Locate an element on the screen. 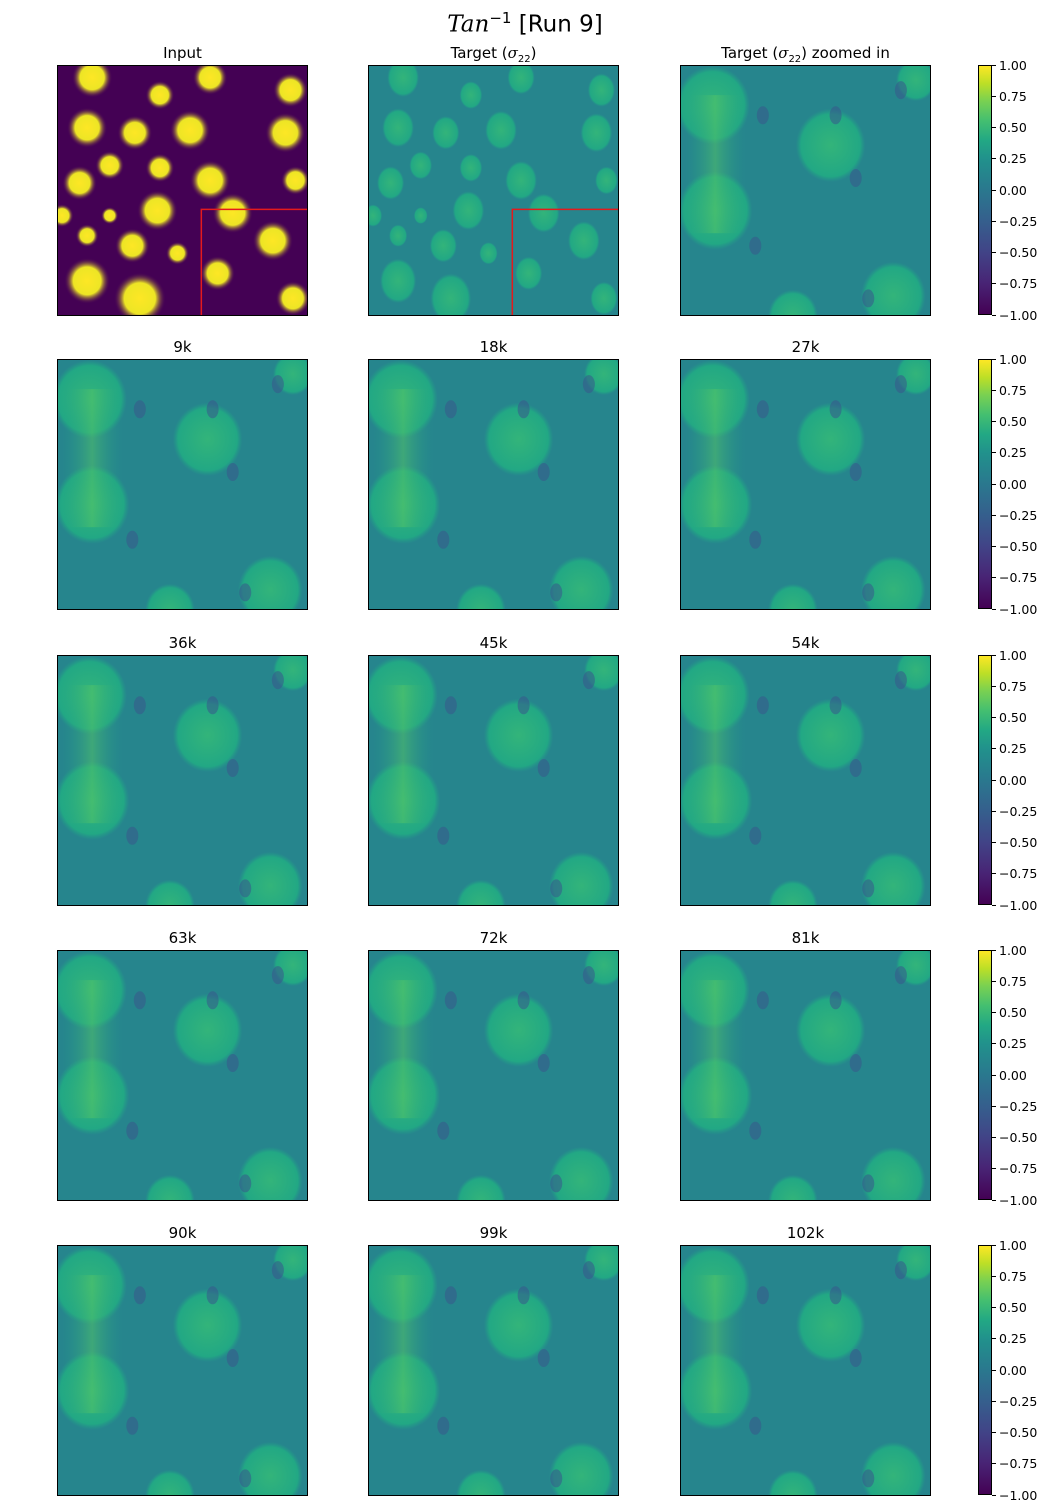 The image size is (1050, 1510). panel-title: 63k is located at coordinates (182, 938).